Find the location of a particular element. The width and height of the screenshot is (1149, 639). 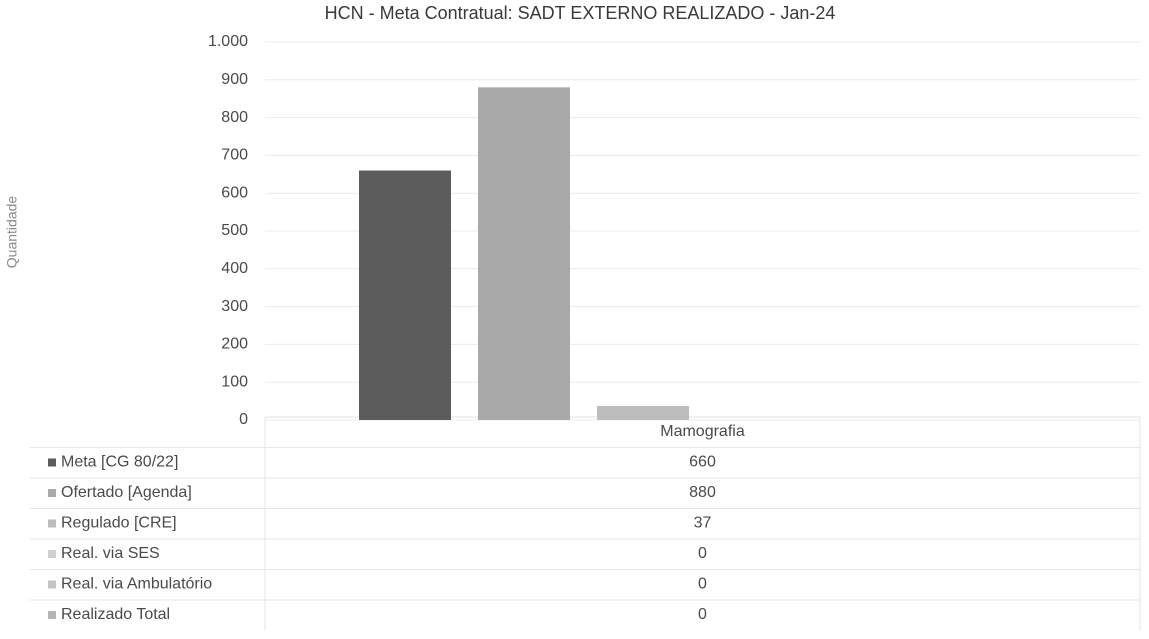

legend-label: Real. via Ambulatório is located at coordinates (136, 584).